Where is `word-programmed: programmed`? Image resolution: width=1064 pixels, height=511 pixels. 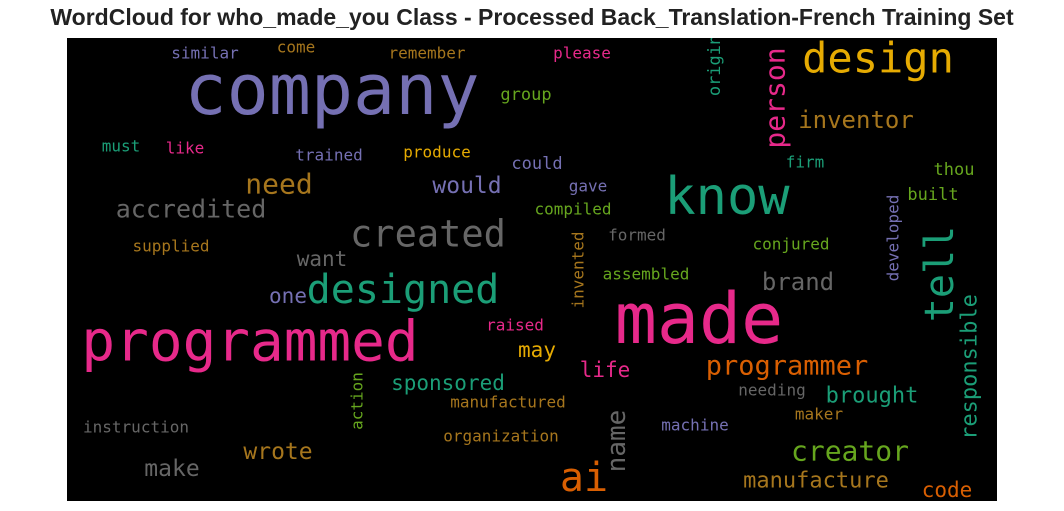
word-programmed: programmed is located at coordinates (249, 342).